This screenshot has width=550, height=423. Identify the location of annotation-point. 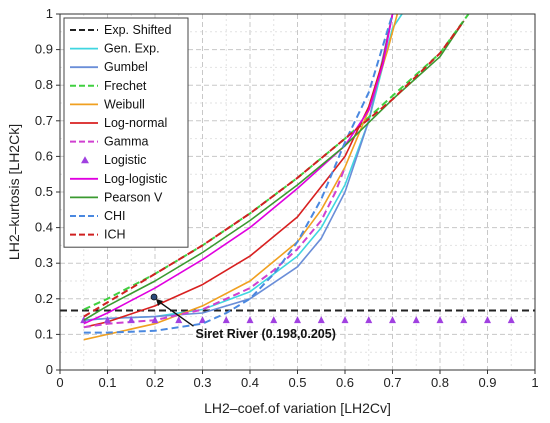
(154, 297).